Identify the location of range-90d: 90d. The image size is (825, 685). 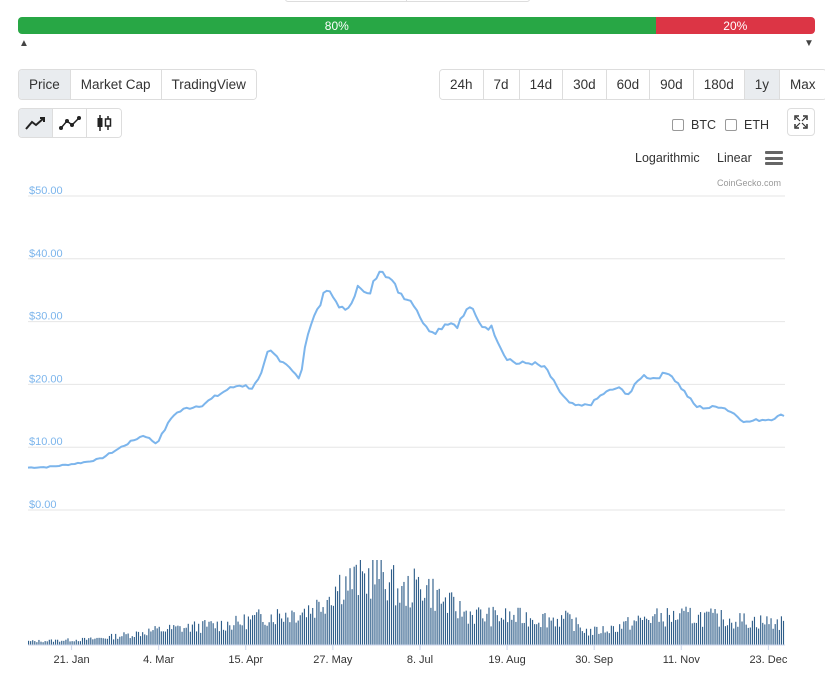
(672, 84).